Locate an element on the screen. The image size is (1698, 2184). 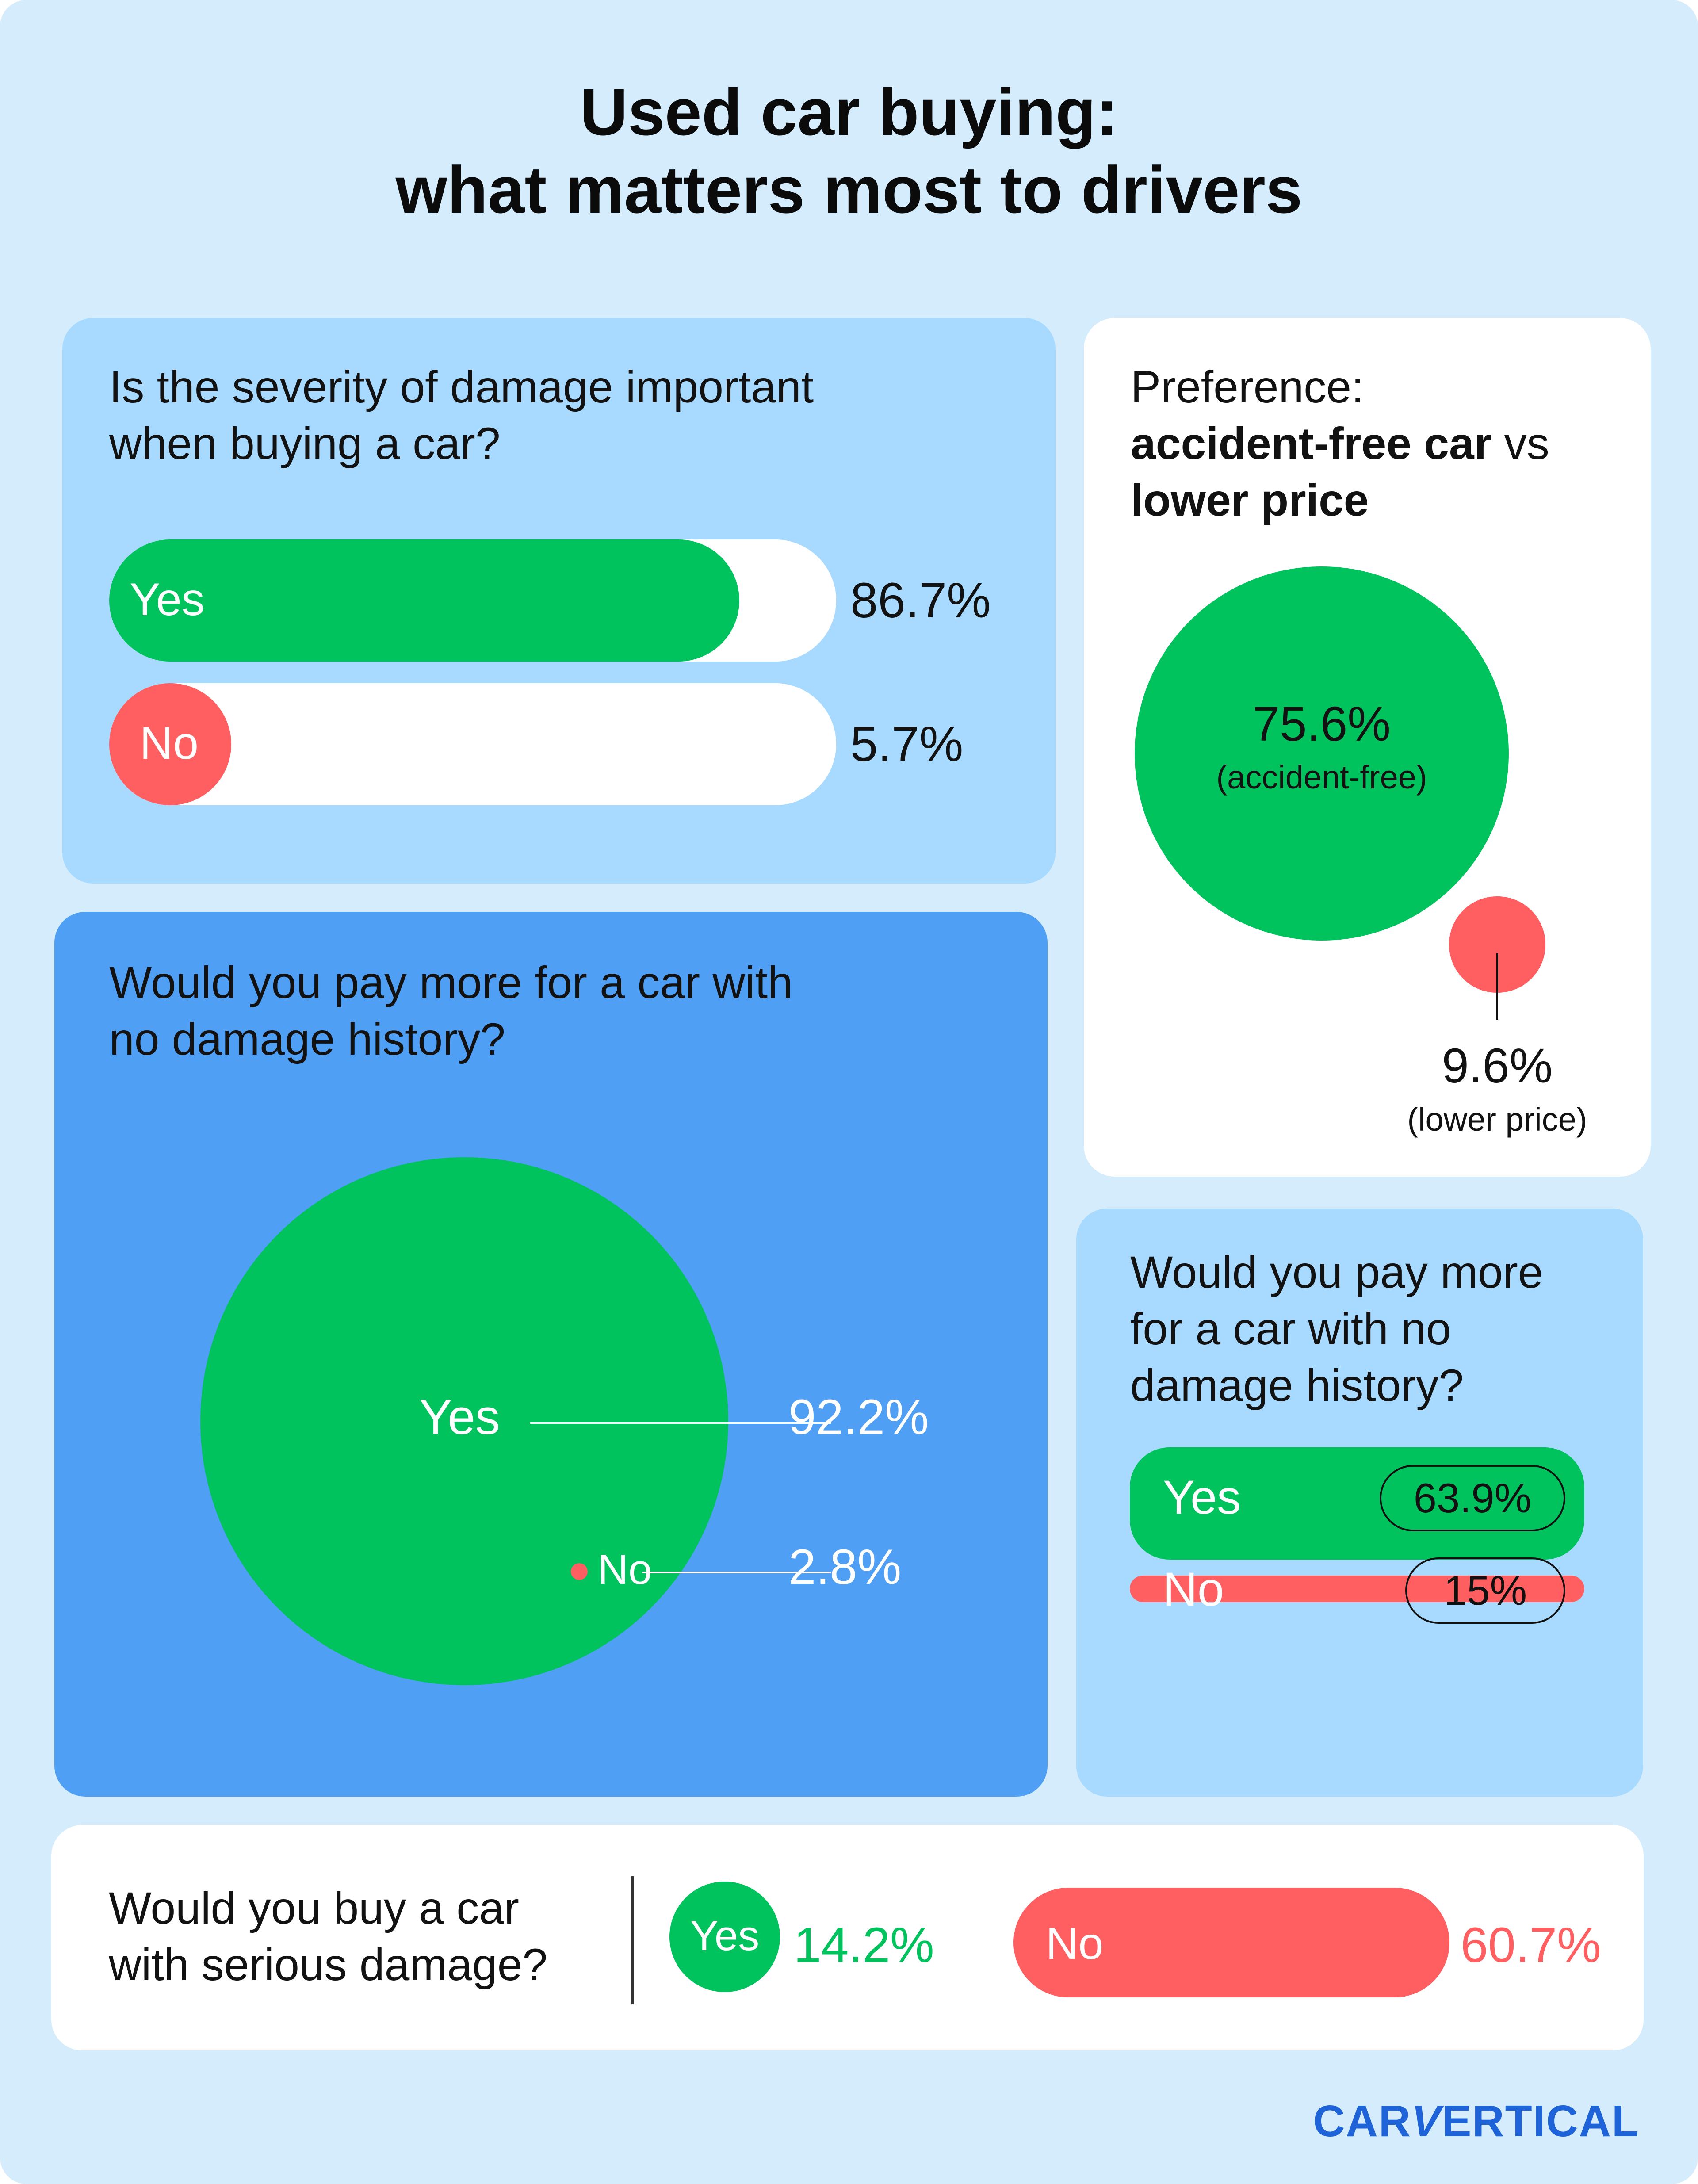
serious-damage-yes-bubble is located at coordinates (724, 1937).